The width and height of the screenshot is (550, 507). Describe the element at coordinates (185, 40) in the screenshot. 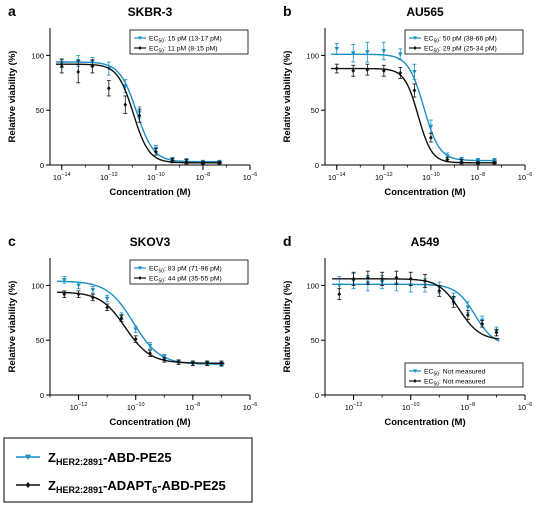

I see `legend-label: EC50: 15 pM (13-17 pM)` at that location.